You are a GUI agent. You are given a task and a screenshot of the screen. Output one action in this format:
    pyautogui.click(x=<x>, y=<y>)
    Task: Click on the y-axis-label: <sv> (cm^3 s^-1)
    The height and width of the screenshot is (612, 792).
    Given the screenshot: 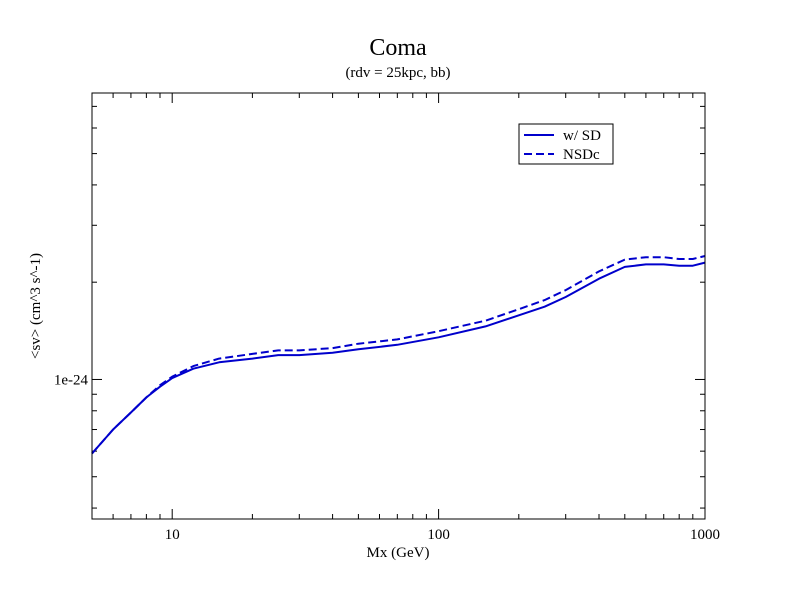 What is the action you would take?
    pyautogui.click(x=36, y=306)
    